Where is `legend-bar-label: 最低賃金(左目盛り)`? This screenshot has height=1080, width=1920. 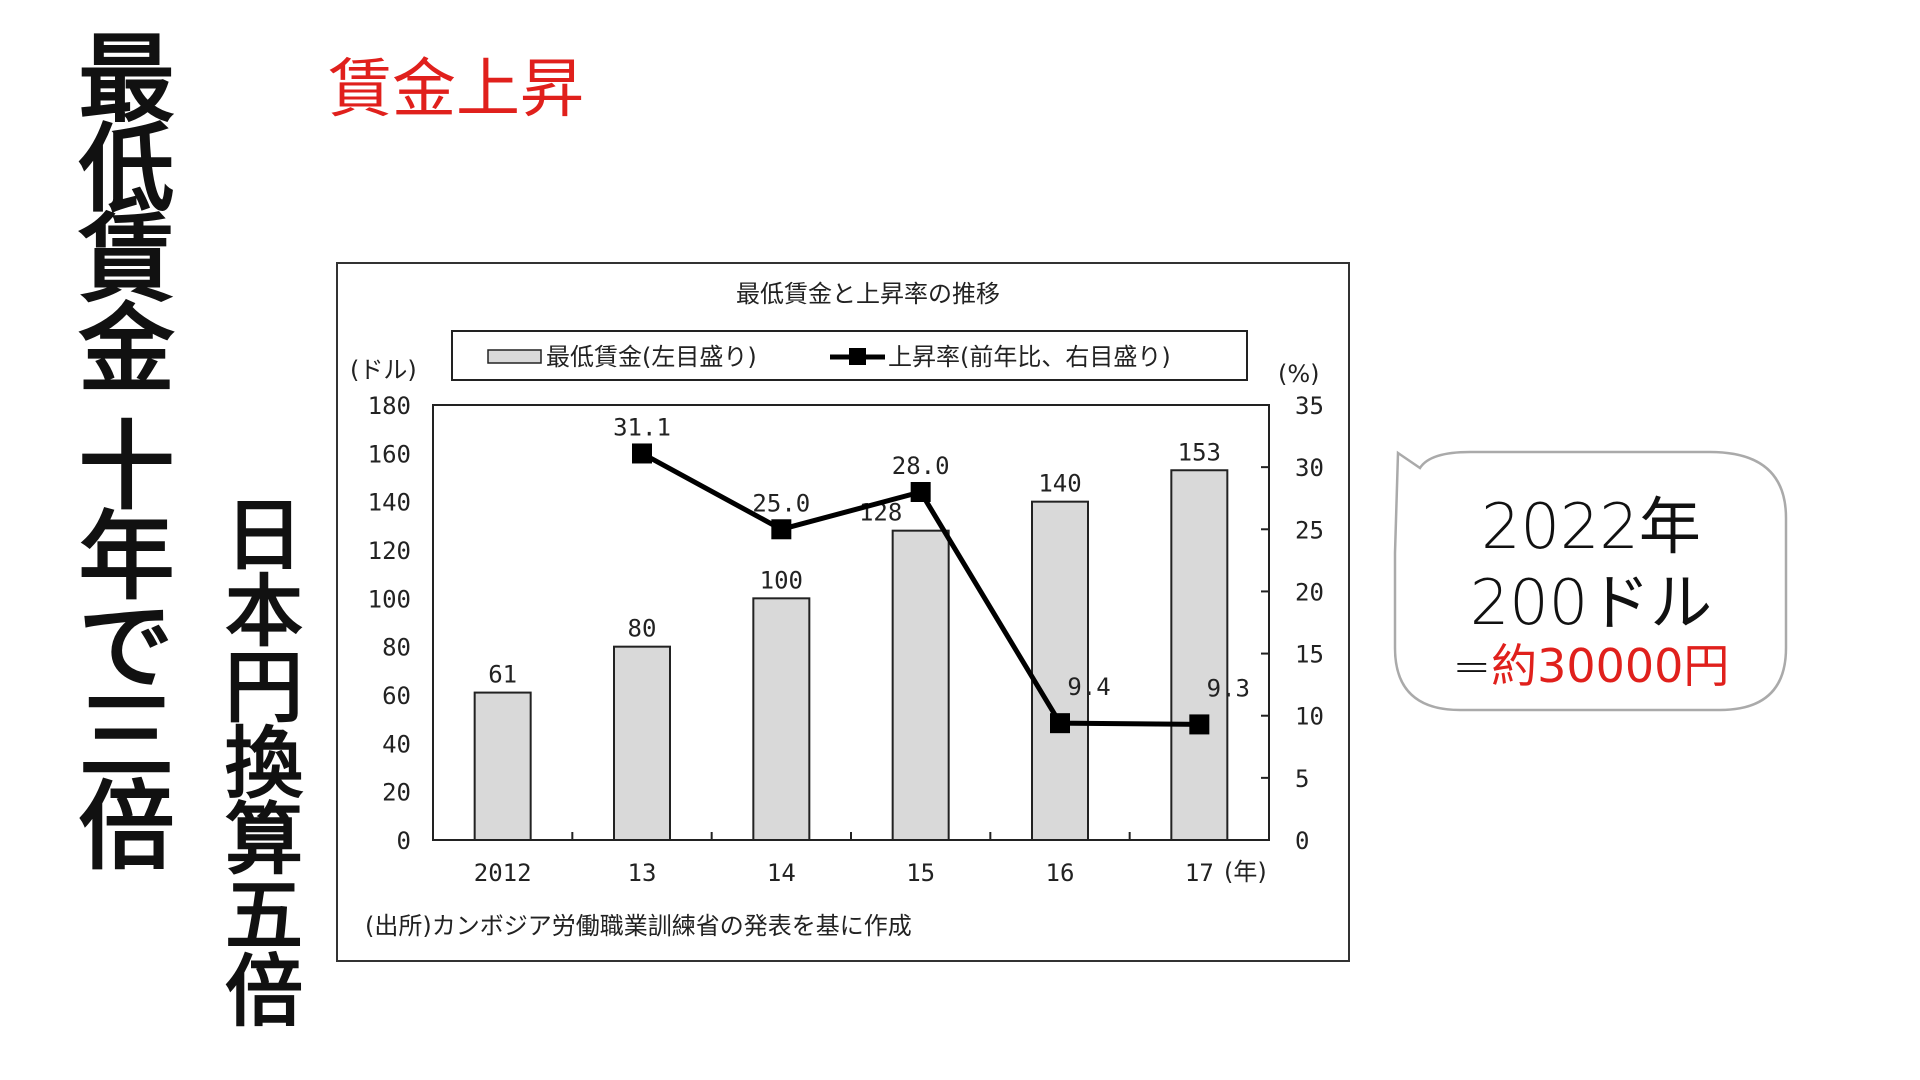
legend-bar-label: 最低賃金(左目盛り) is located at coordinates (651, 357).